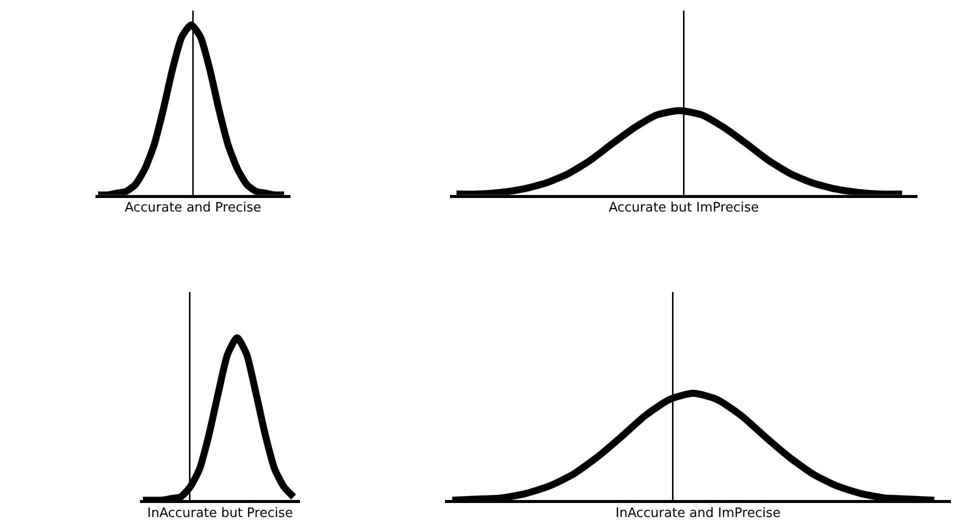 This screenshot has width=953, height=531. Describe the element at coordinates (698, 513) in the screenshot. I see `x-axis-title: InAccurate and ImPrecise` at that location.